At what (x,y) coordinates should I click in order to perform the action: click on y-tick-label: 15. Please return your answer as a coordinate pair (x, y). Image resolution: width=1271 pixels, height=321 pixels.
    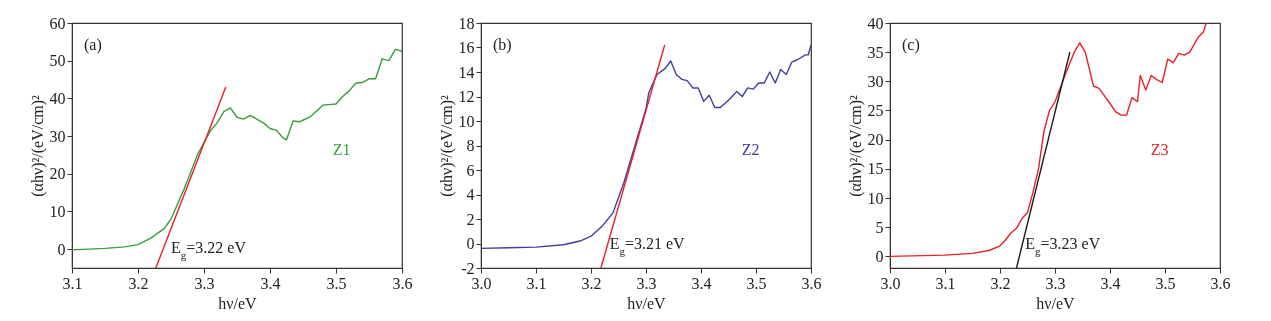
    Looking at the image, I should click on (875, 169).